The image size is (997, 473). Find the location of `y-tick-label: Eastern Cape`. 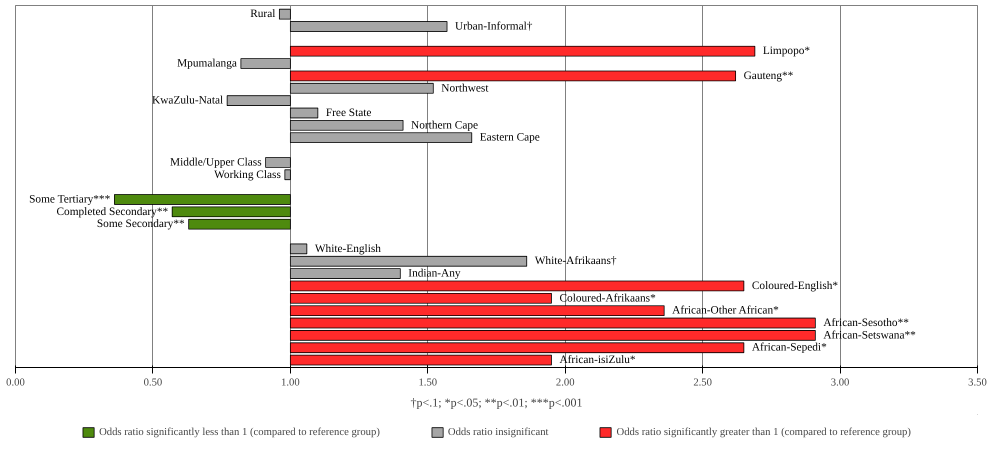

y-tick-label: Eastern Cape is located at coordinates (510, 138).